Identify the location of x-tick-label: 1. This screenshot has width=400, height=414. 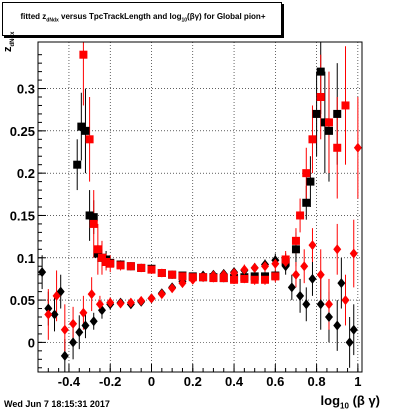
(357, 381).